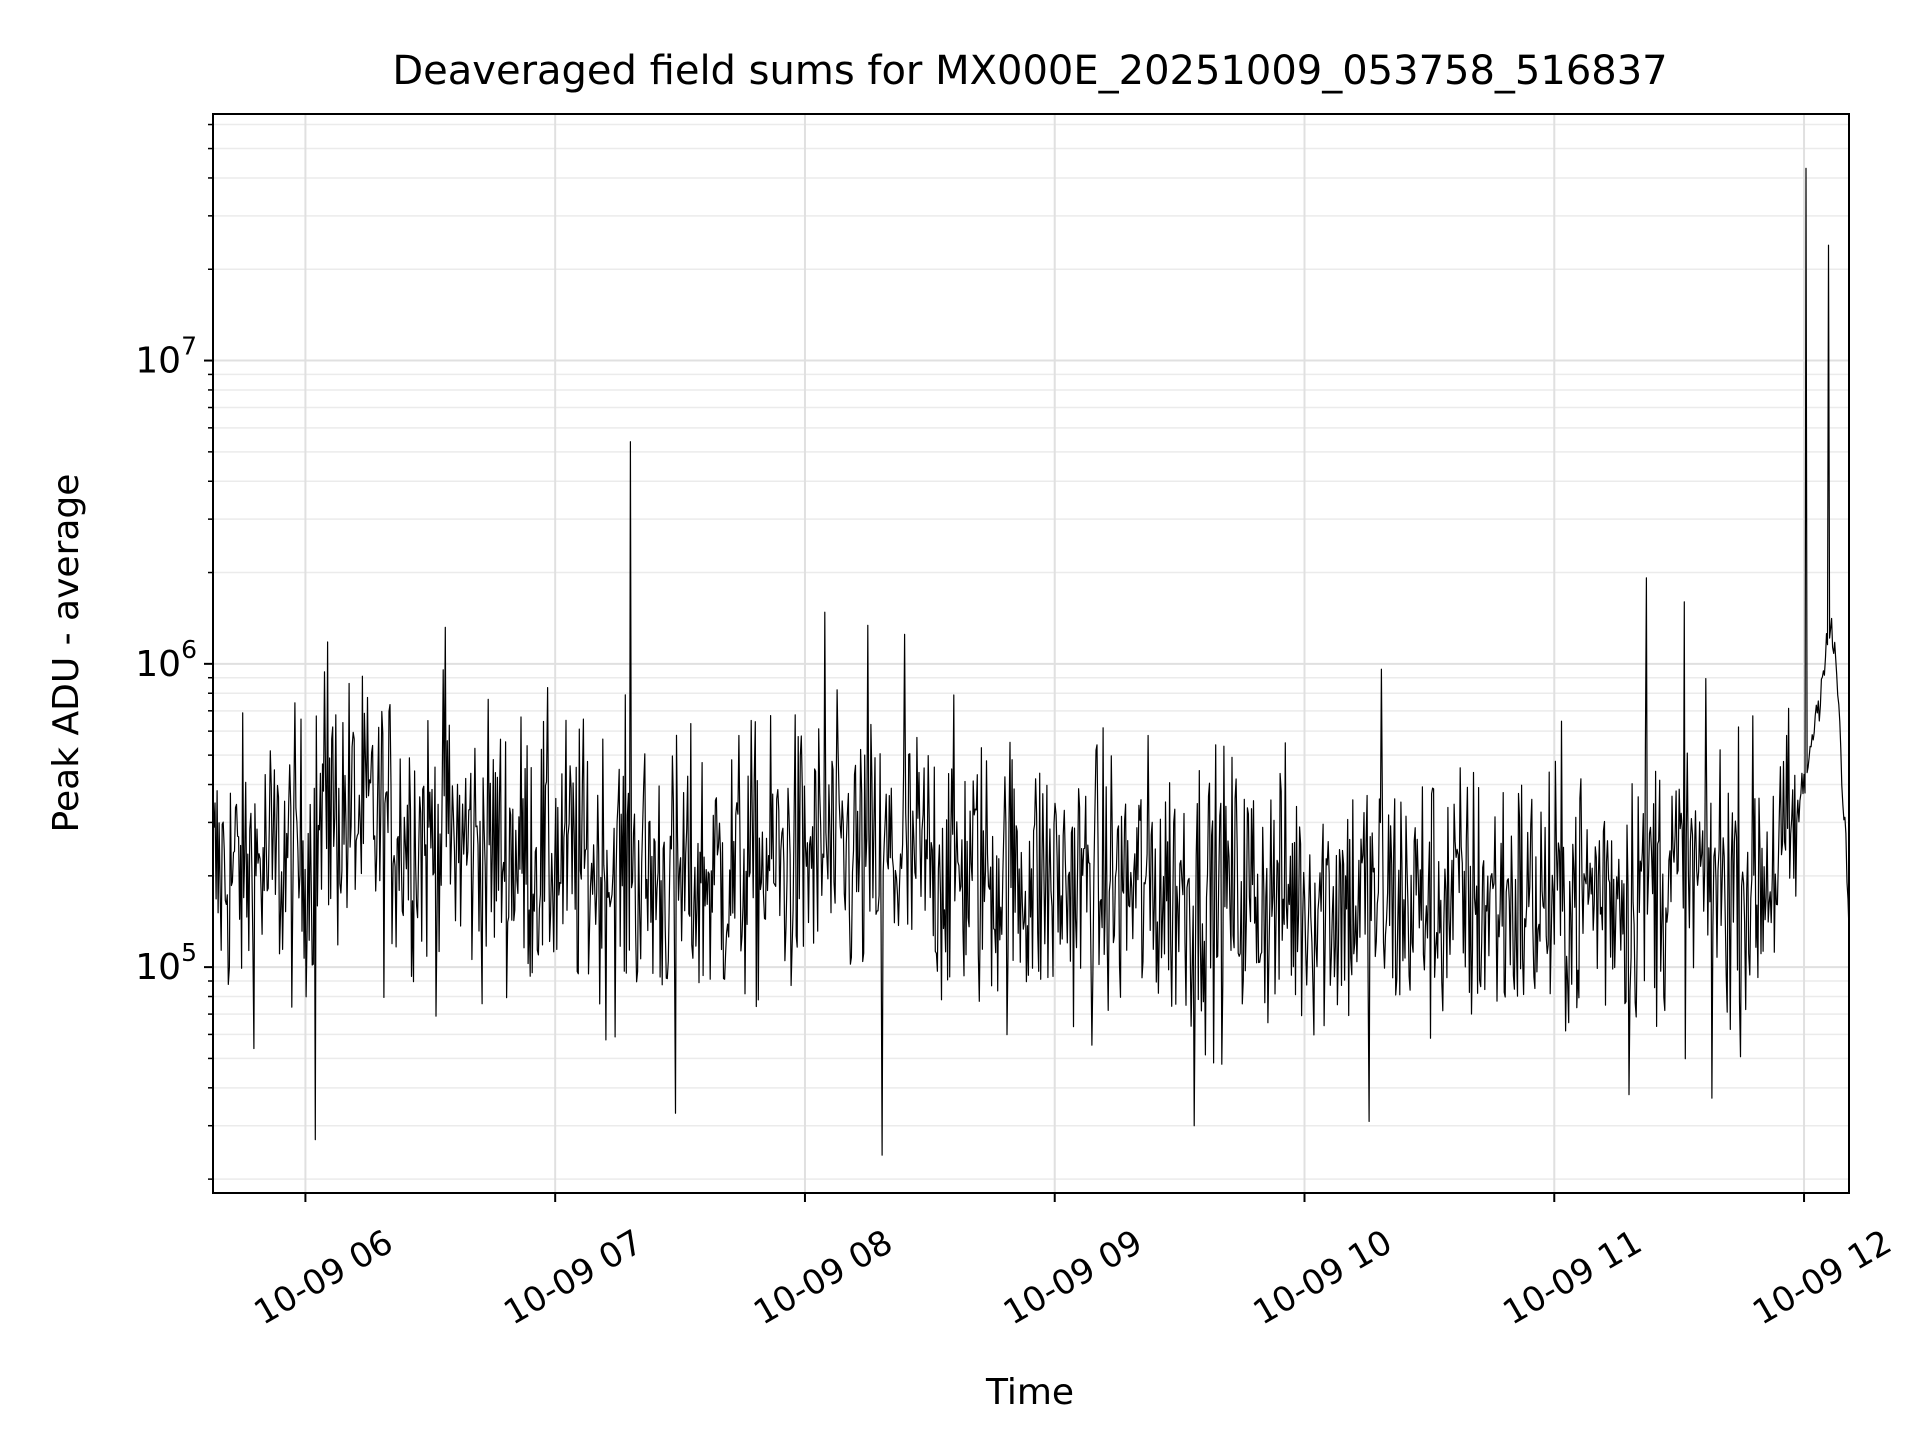 The height and width of the screenshot is (1444, 1920). Describe the element at coordinates (66, 653) in the screenshot. I see `y-axis-label: Peak ADU - average` at that location.